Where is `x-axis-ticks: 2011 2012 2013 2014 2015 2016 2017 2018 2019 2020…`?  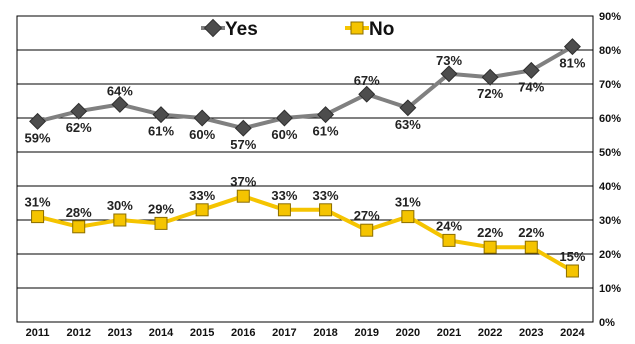 x-axis-ticks: 2011 2012 2013 2014 2015 2016 2017 2018 2019 2020… is located at coordinates (306, 333).